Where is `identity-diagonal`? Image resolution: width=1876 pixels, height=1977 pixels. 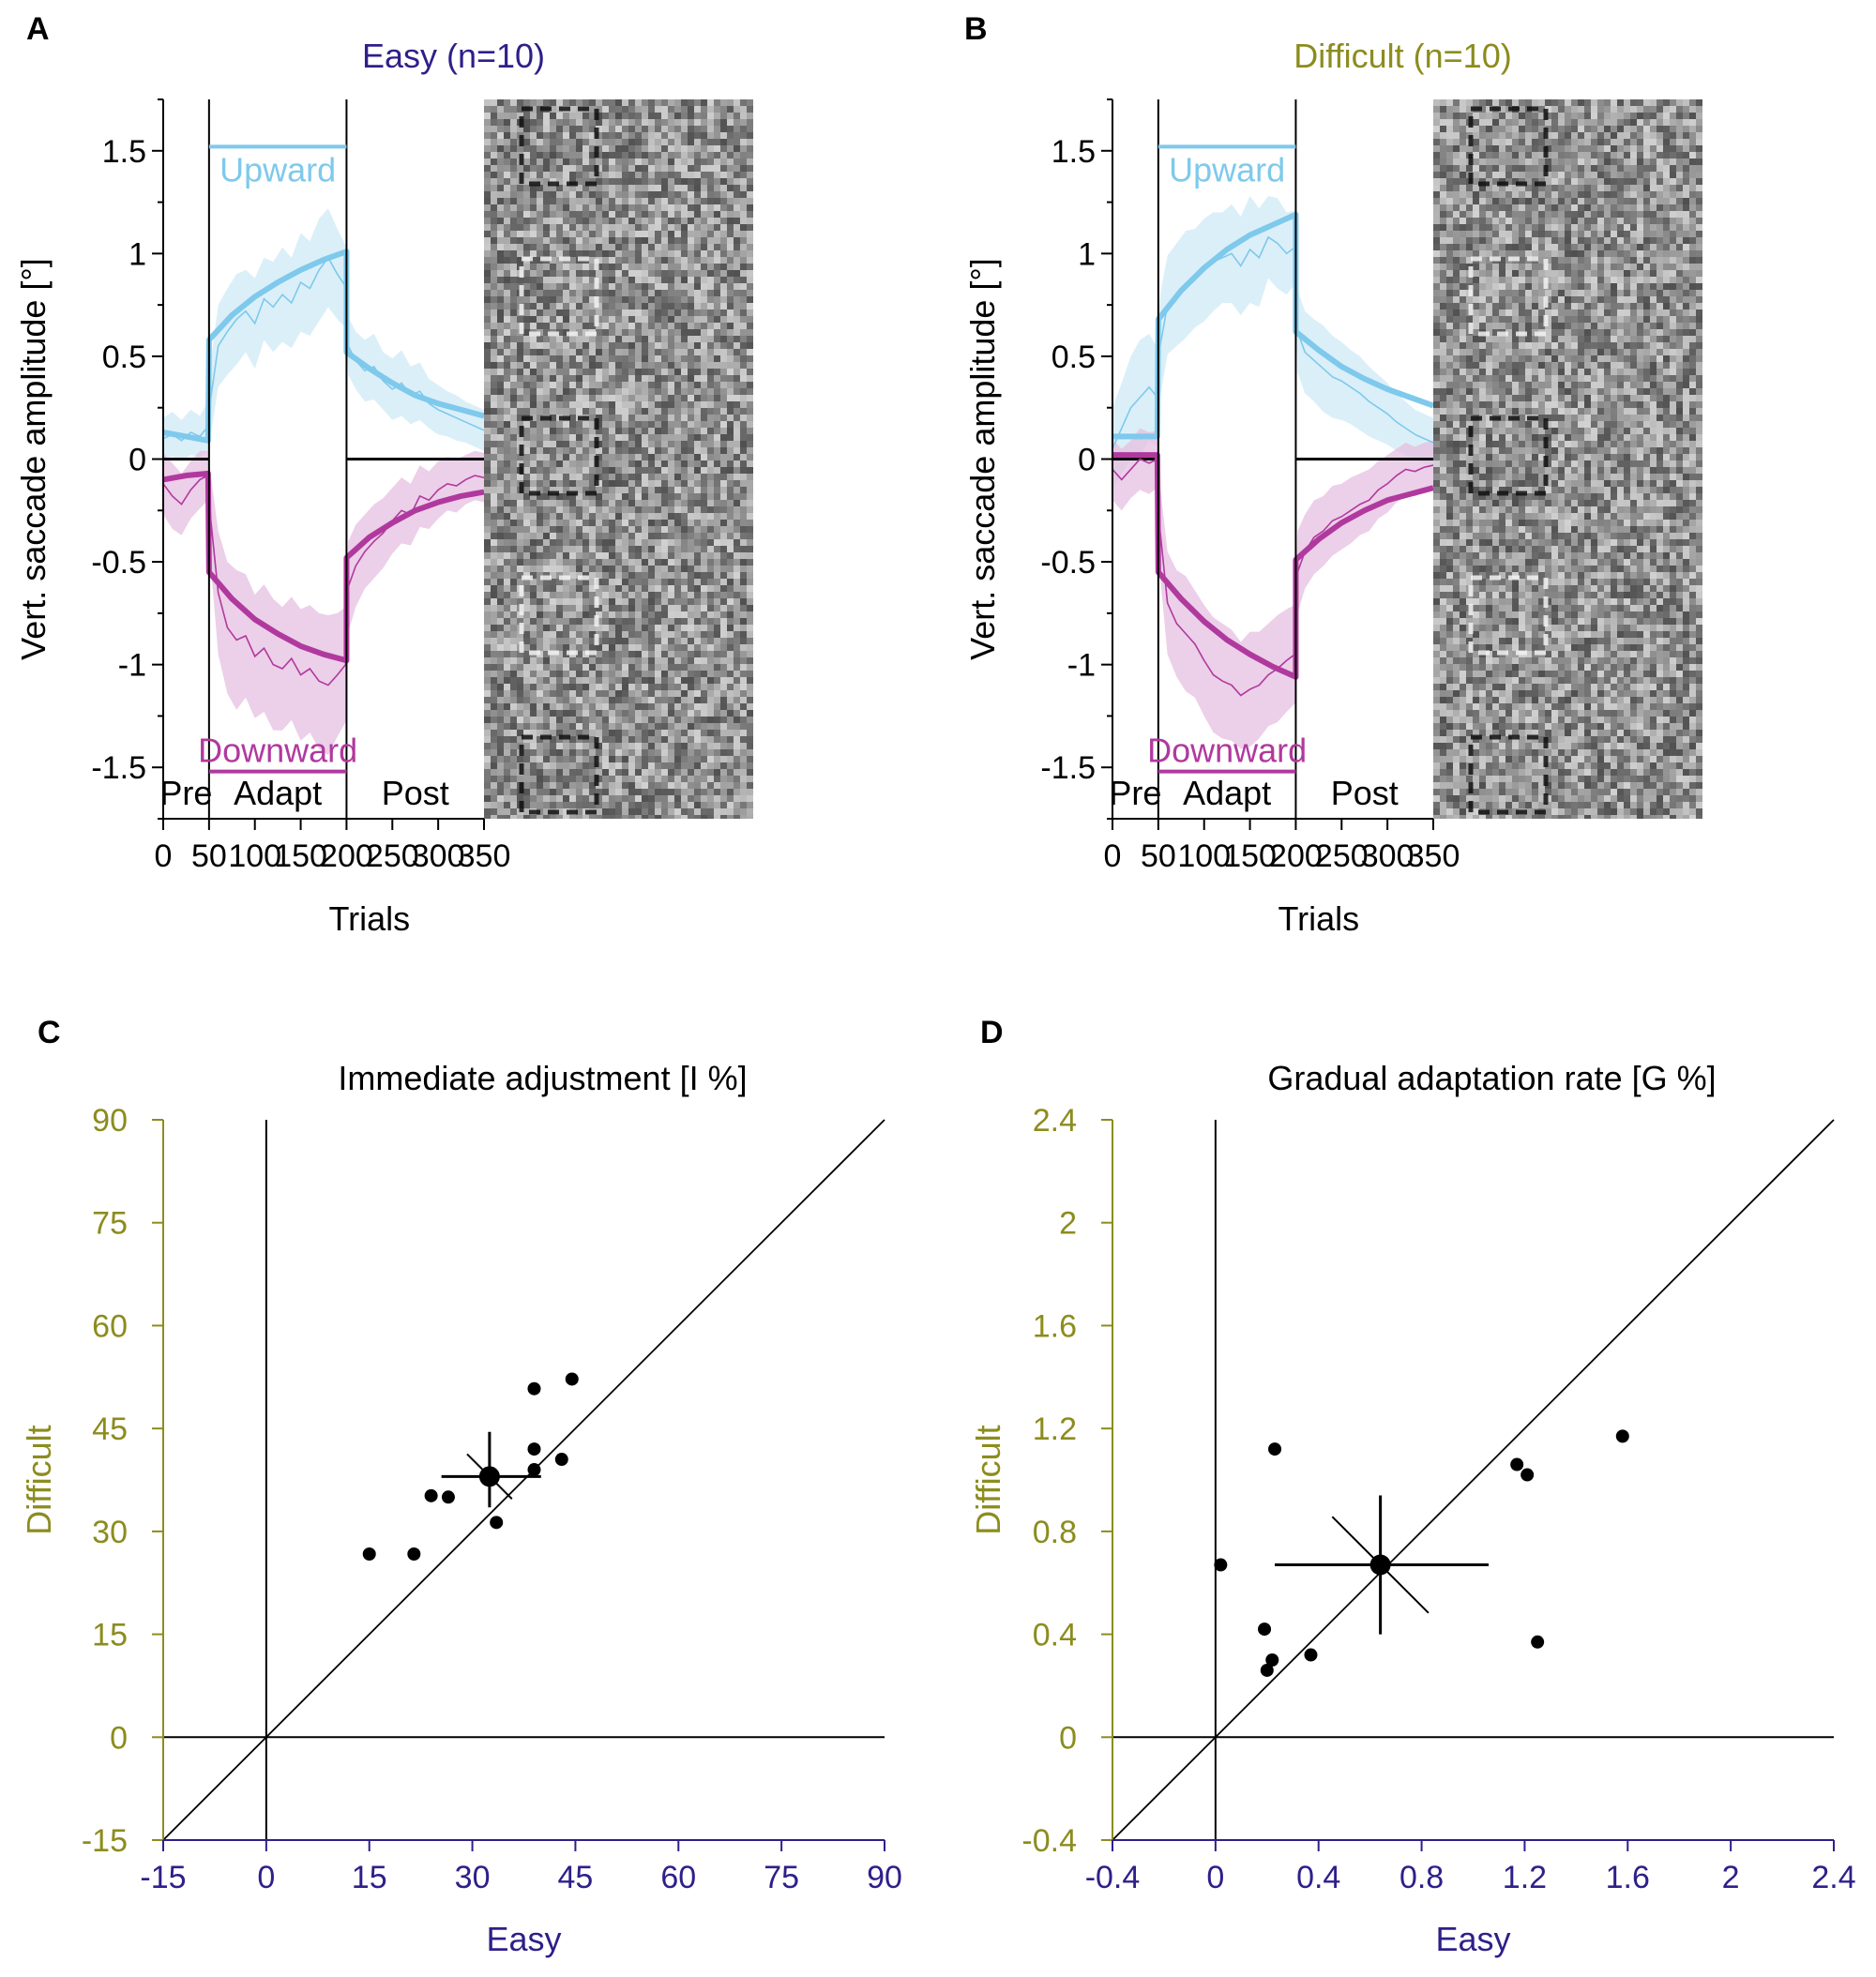 identity-diagonal is located at coordinates (523, 1480).